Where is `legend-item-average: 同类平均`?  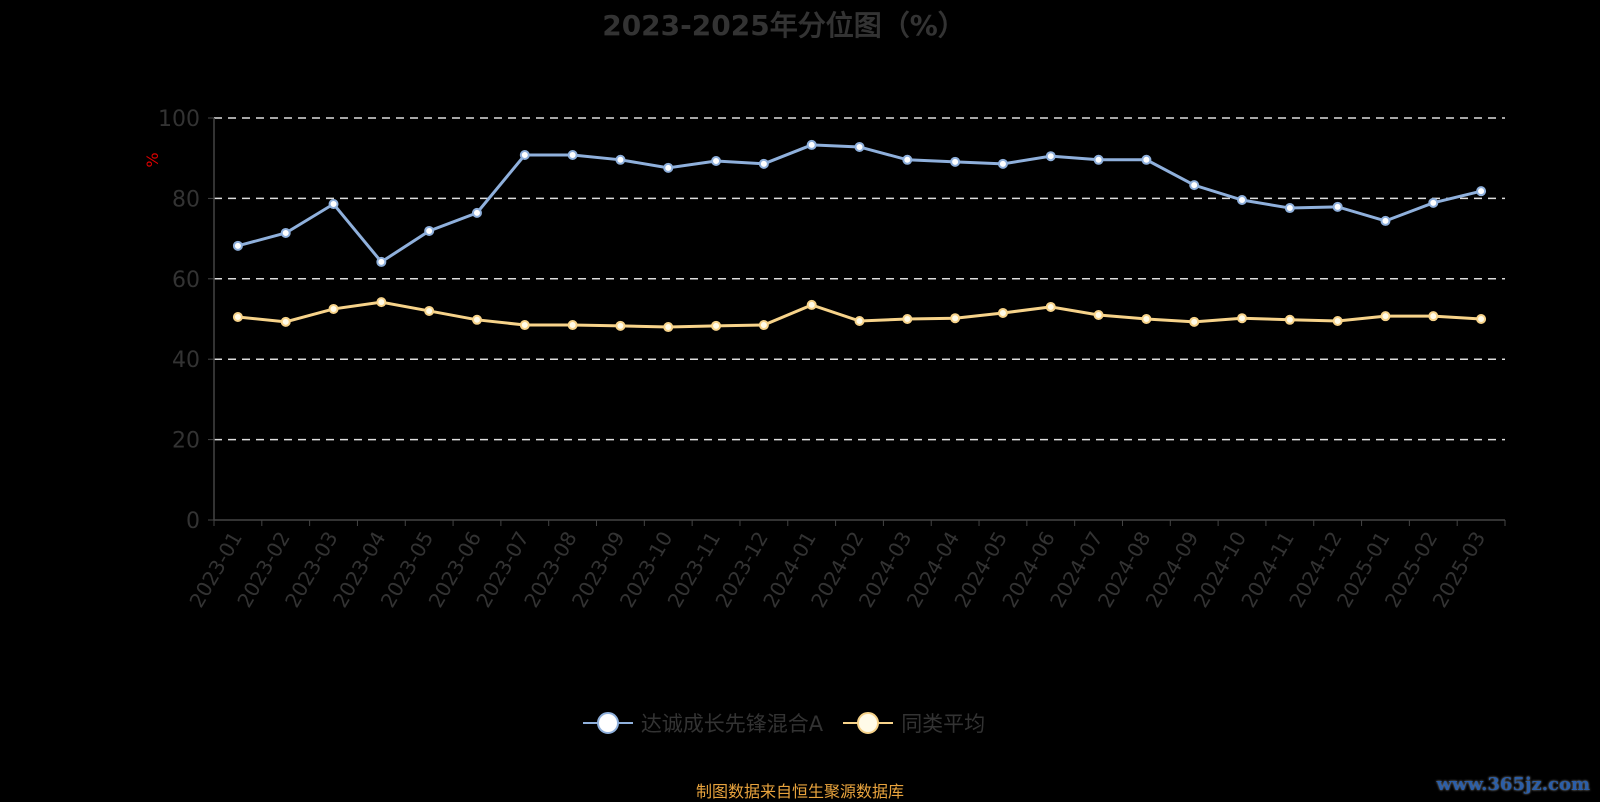 legend-item-average: 同类平均 is located at coordinates (914, 723).